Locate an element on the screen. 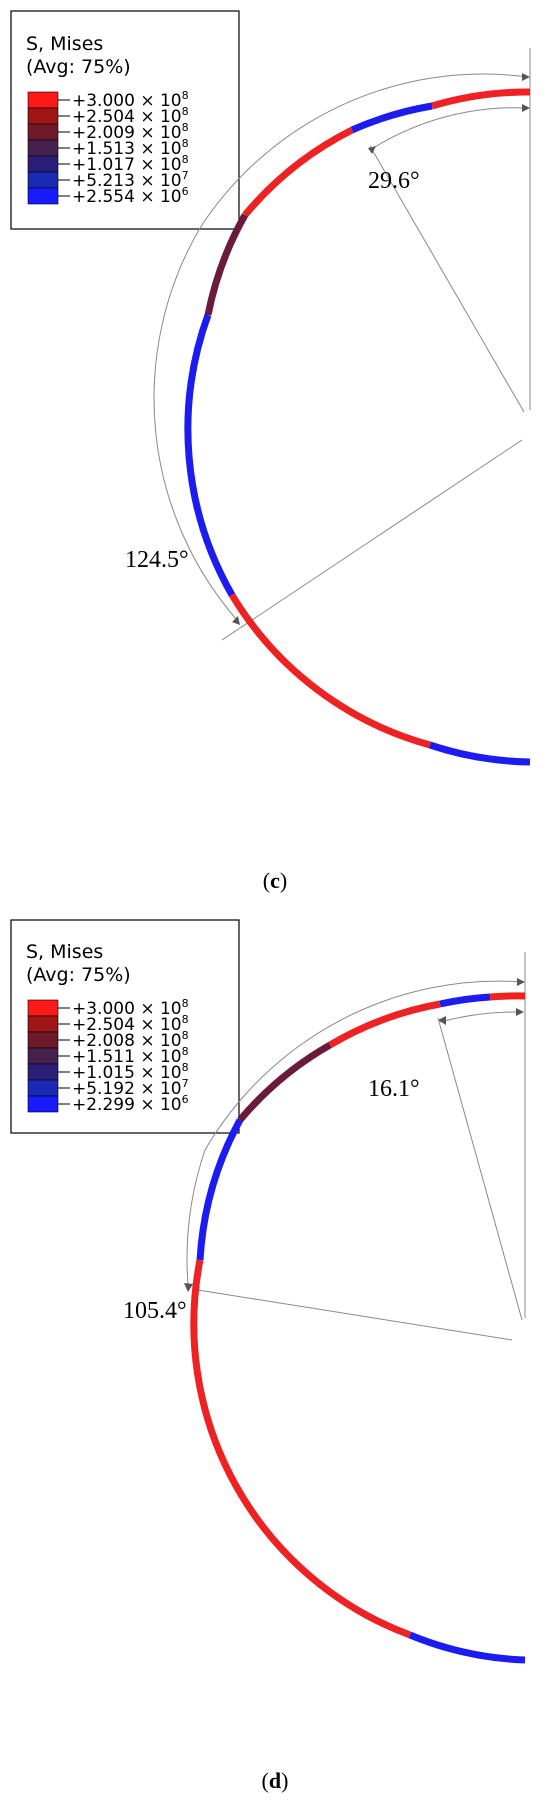  panel-caption: (d) is located at coordinates (275, 1780).